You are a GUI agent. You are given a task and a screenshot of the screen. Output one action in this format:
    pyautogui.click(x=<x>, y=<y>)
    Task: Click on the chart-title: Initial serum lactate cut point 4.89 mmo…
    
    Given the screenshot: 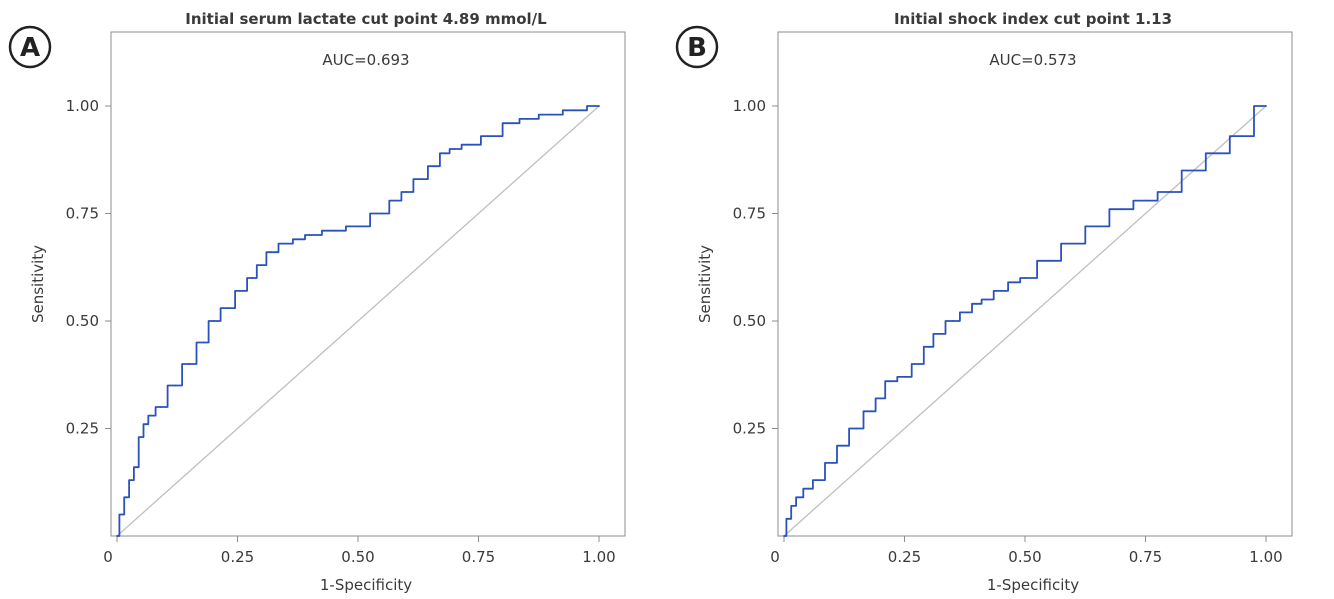 What is the action you would take?
    pyautogui.click(x=366, y=19)
    